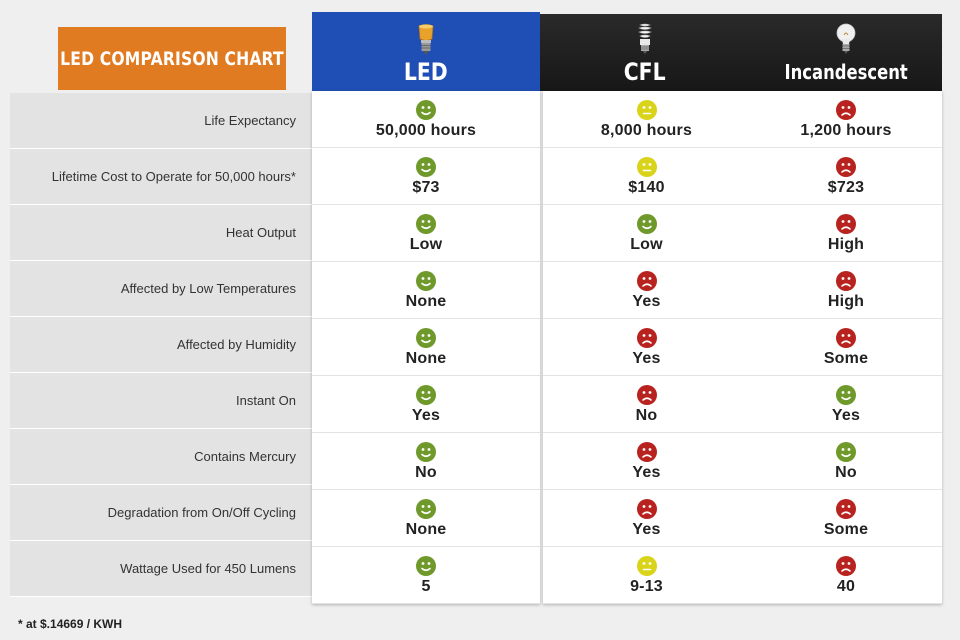 The height and width of the screenshot is (640, 960). What do you see at coordinates (426, 39) in the screenshot?
I see `led-bulb-icon` at bounding box center [426, 39].